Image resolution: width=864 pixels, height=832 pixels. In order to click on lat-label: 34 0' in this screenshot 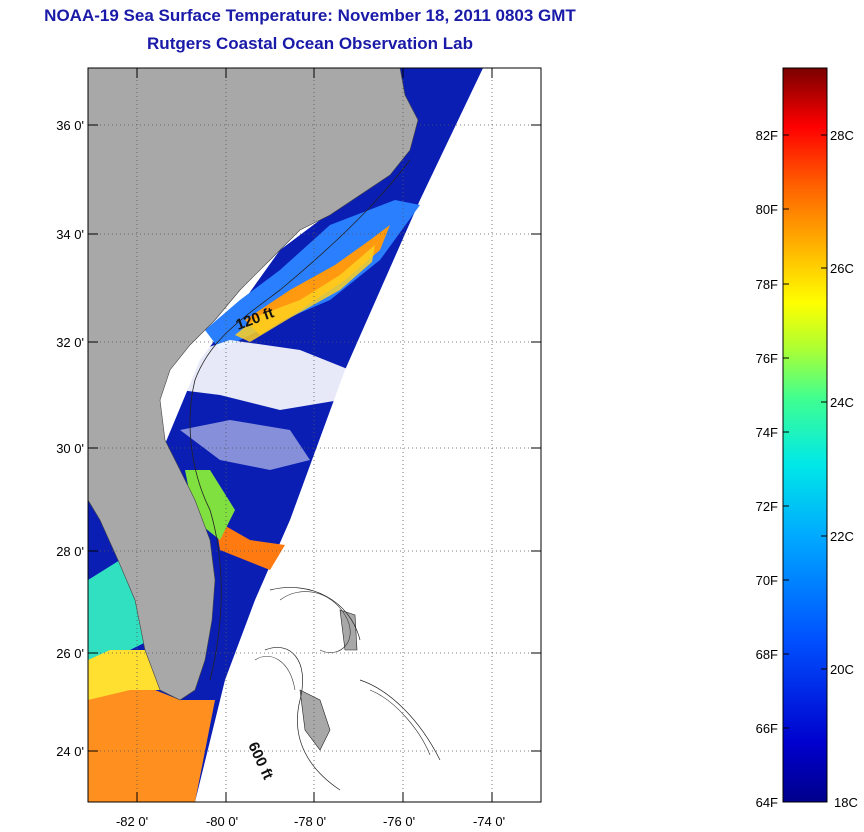, I will do `click(70, 234)`.